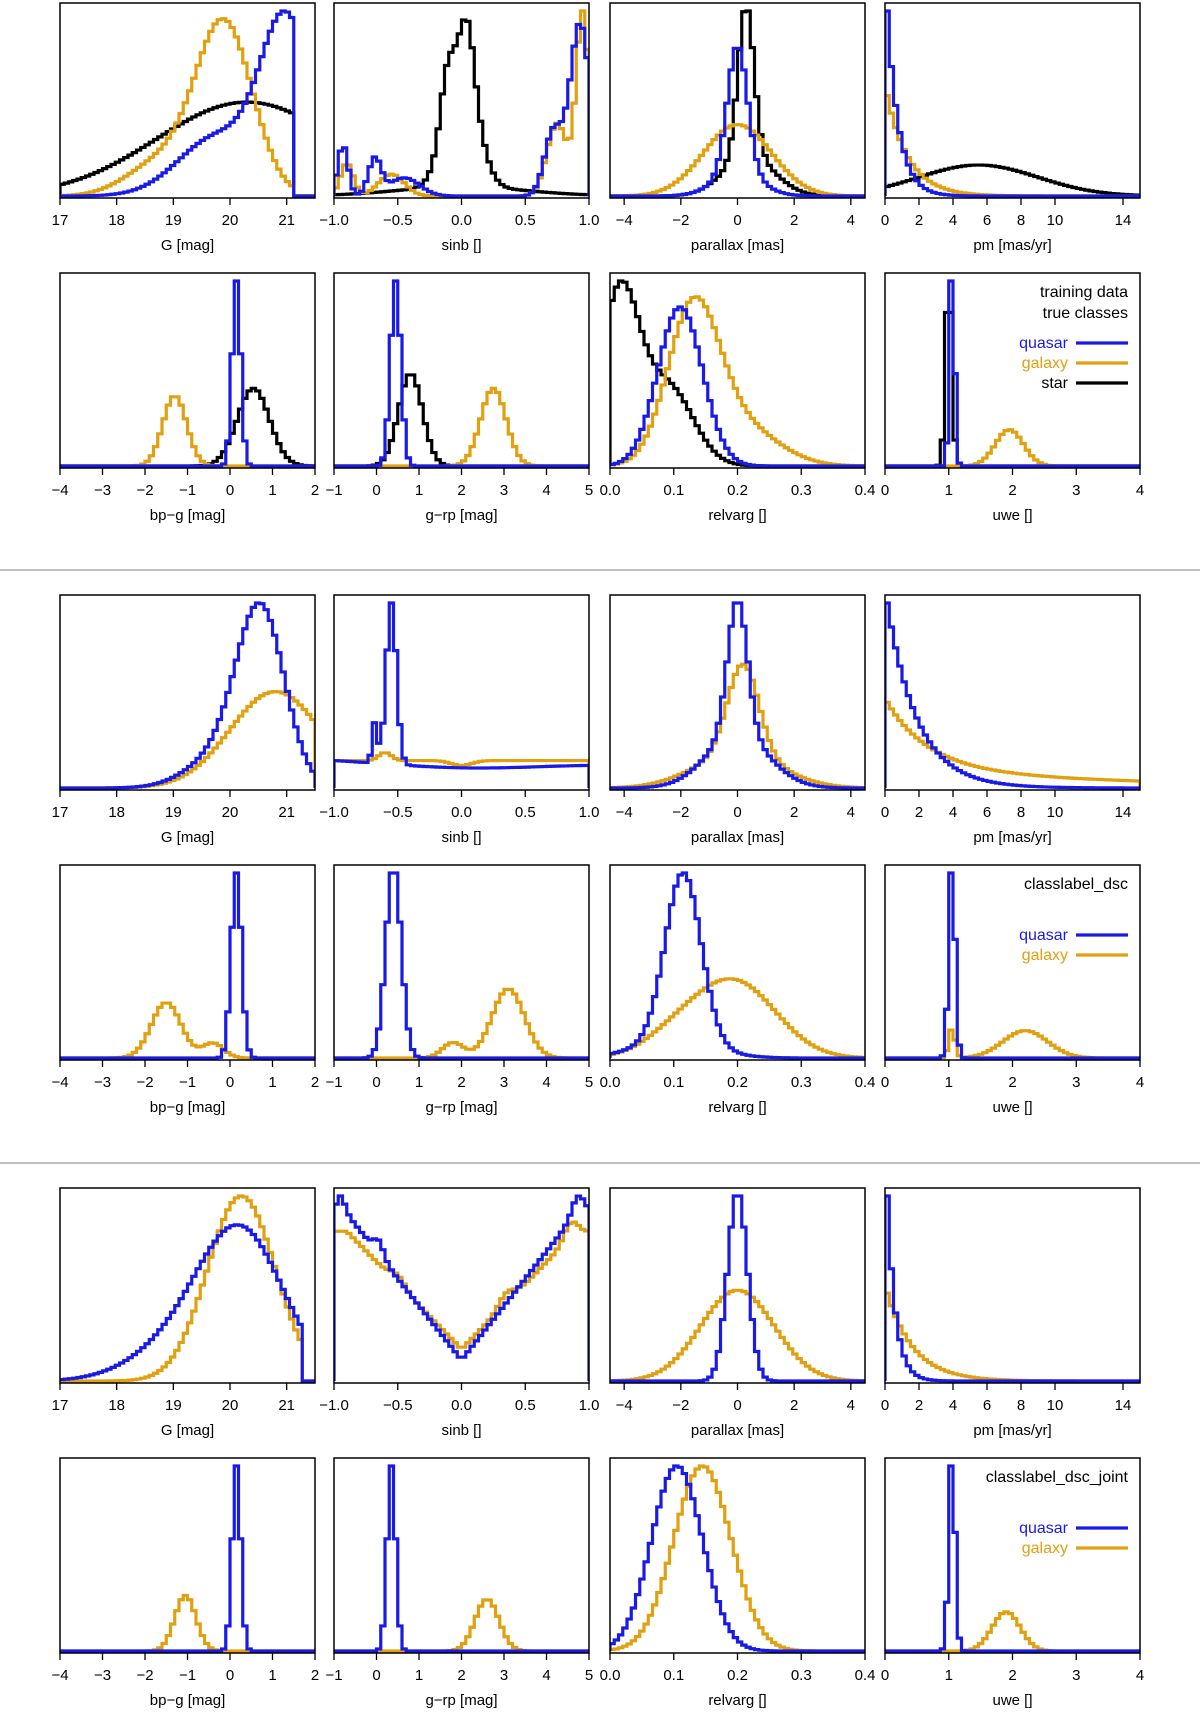 This screenshot has height=1720, width=1200. What do you see at coordinates (376, 1082) in the screenshot?
I see `tick-label-g2-grp-1: 0` at bounding box center [376, 1082].